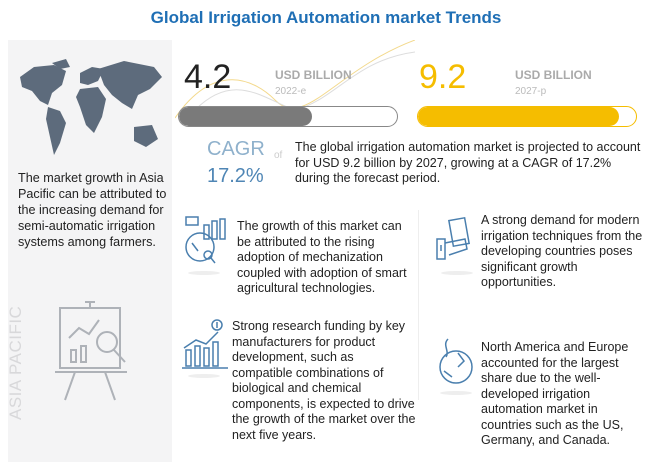 This screenshot has height=467, width=652. What do you see at coordinates (443, 77) in the screenshot?
I see `end-value: 9.2` at bounding box center [443, 77].